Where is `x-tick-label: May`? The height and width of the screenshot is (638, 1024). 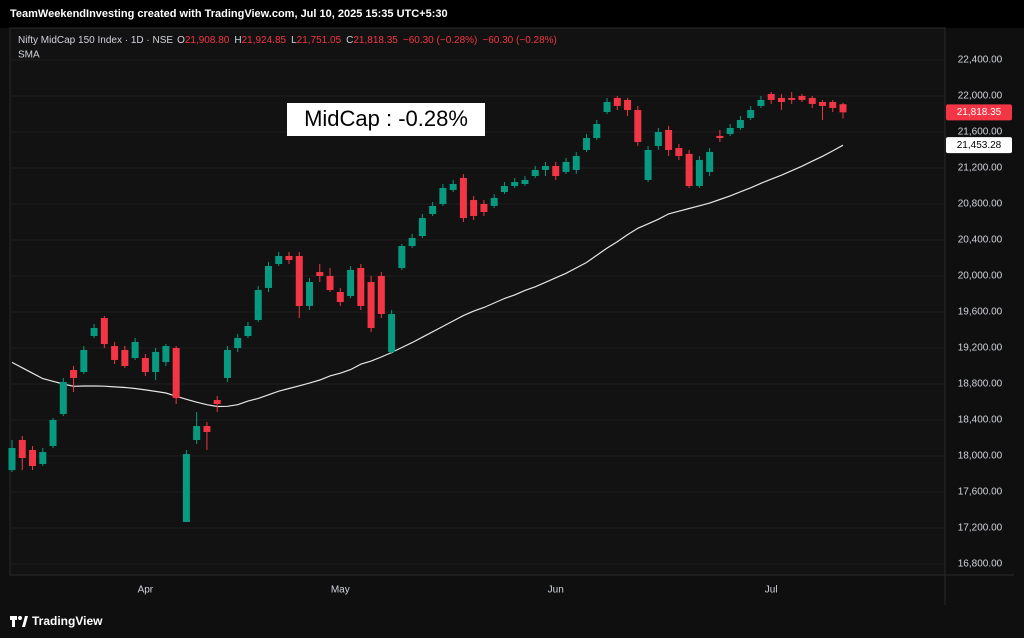 x-tick-label: May is located at coordinates (340, 590).